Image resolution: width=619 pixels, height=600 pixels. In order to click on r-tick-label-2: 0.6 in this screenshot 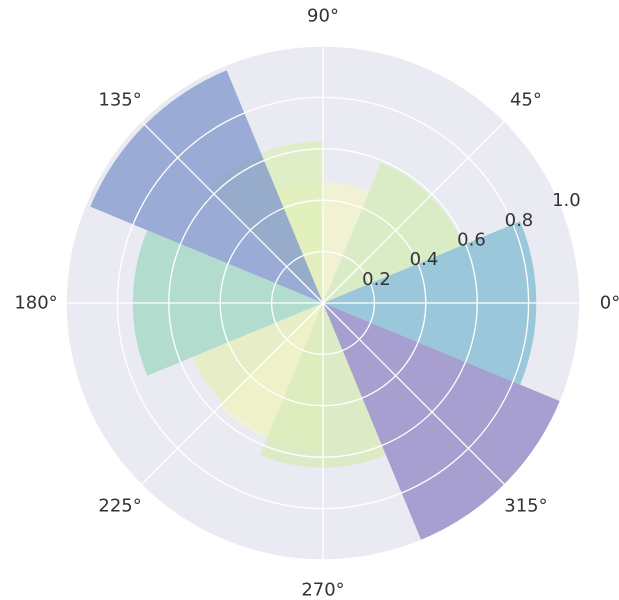, I will do `click(471, 239)`.